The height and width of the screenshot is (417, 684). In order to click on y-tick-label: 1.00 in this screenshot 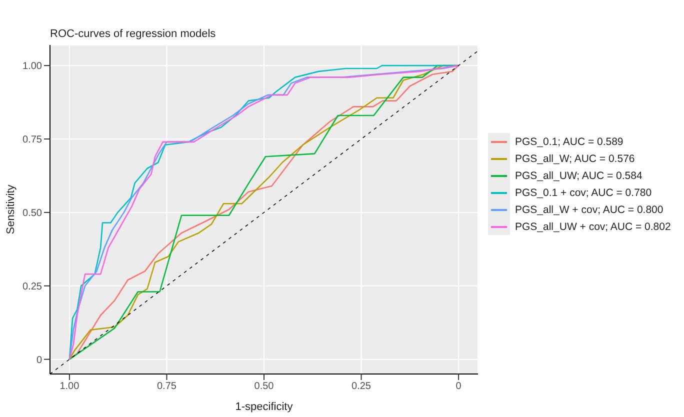, I will do `click(32, 66)`.